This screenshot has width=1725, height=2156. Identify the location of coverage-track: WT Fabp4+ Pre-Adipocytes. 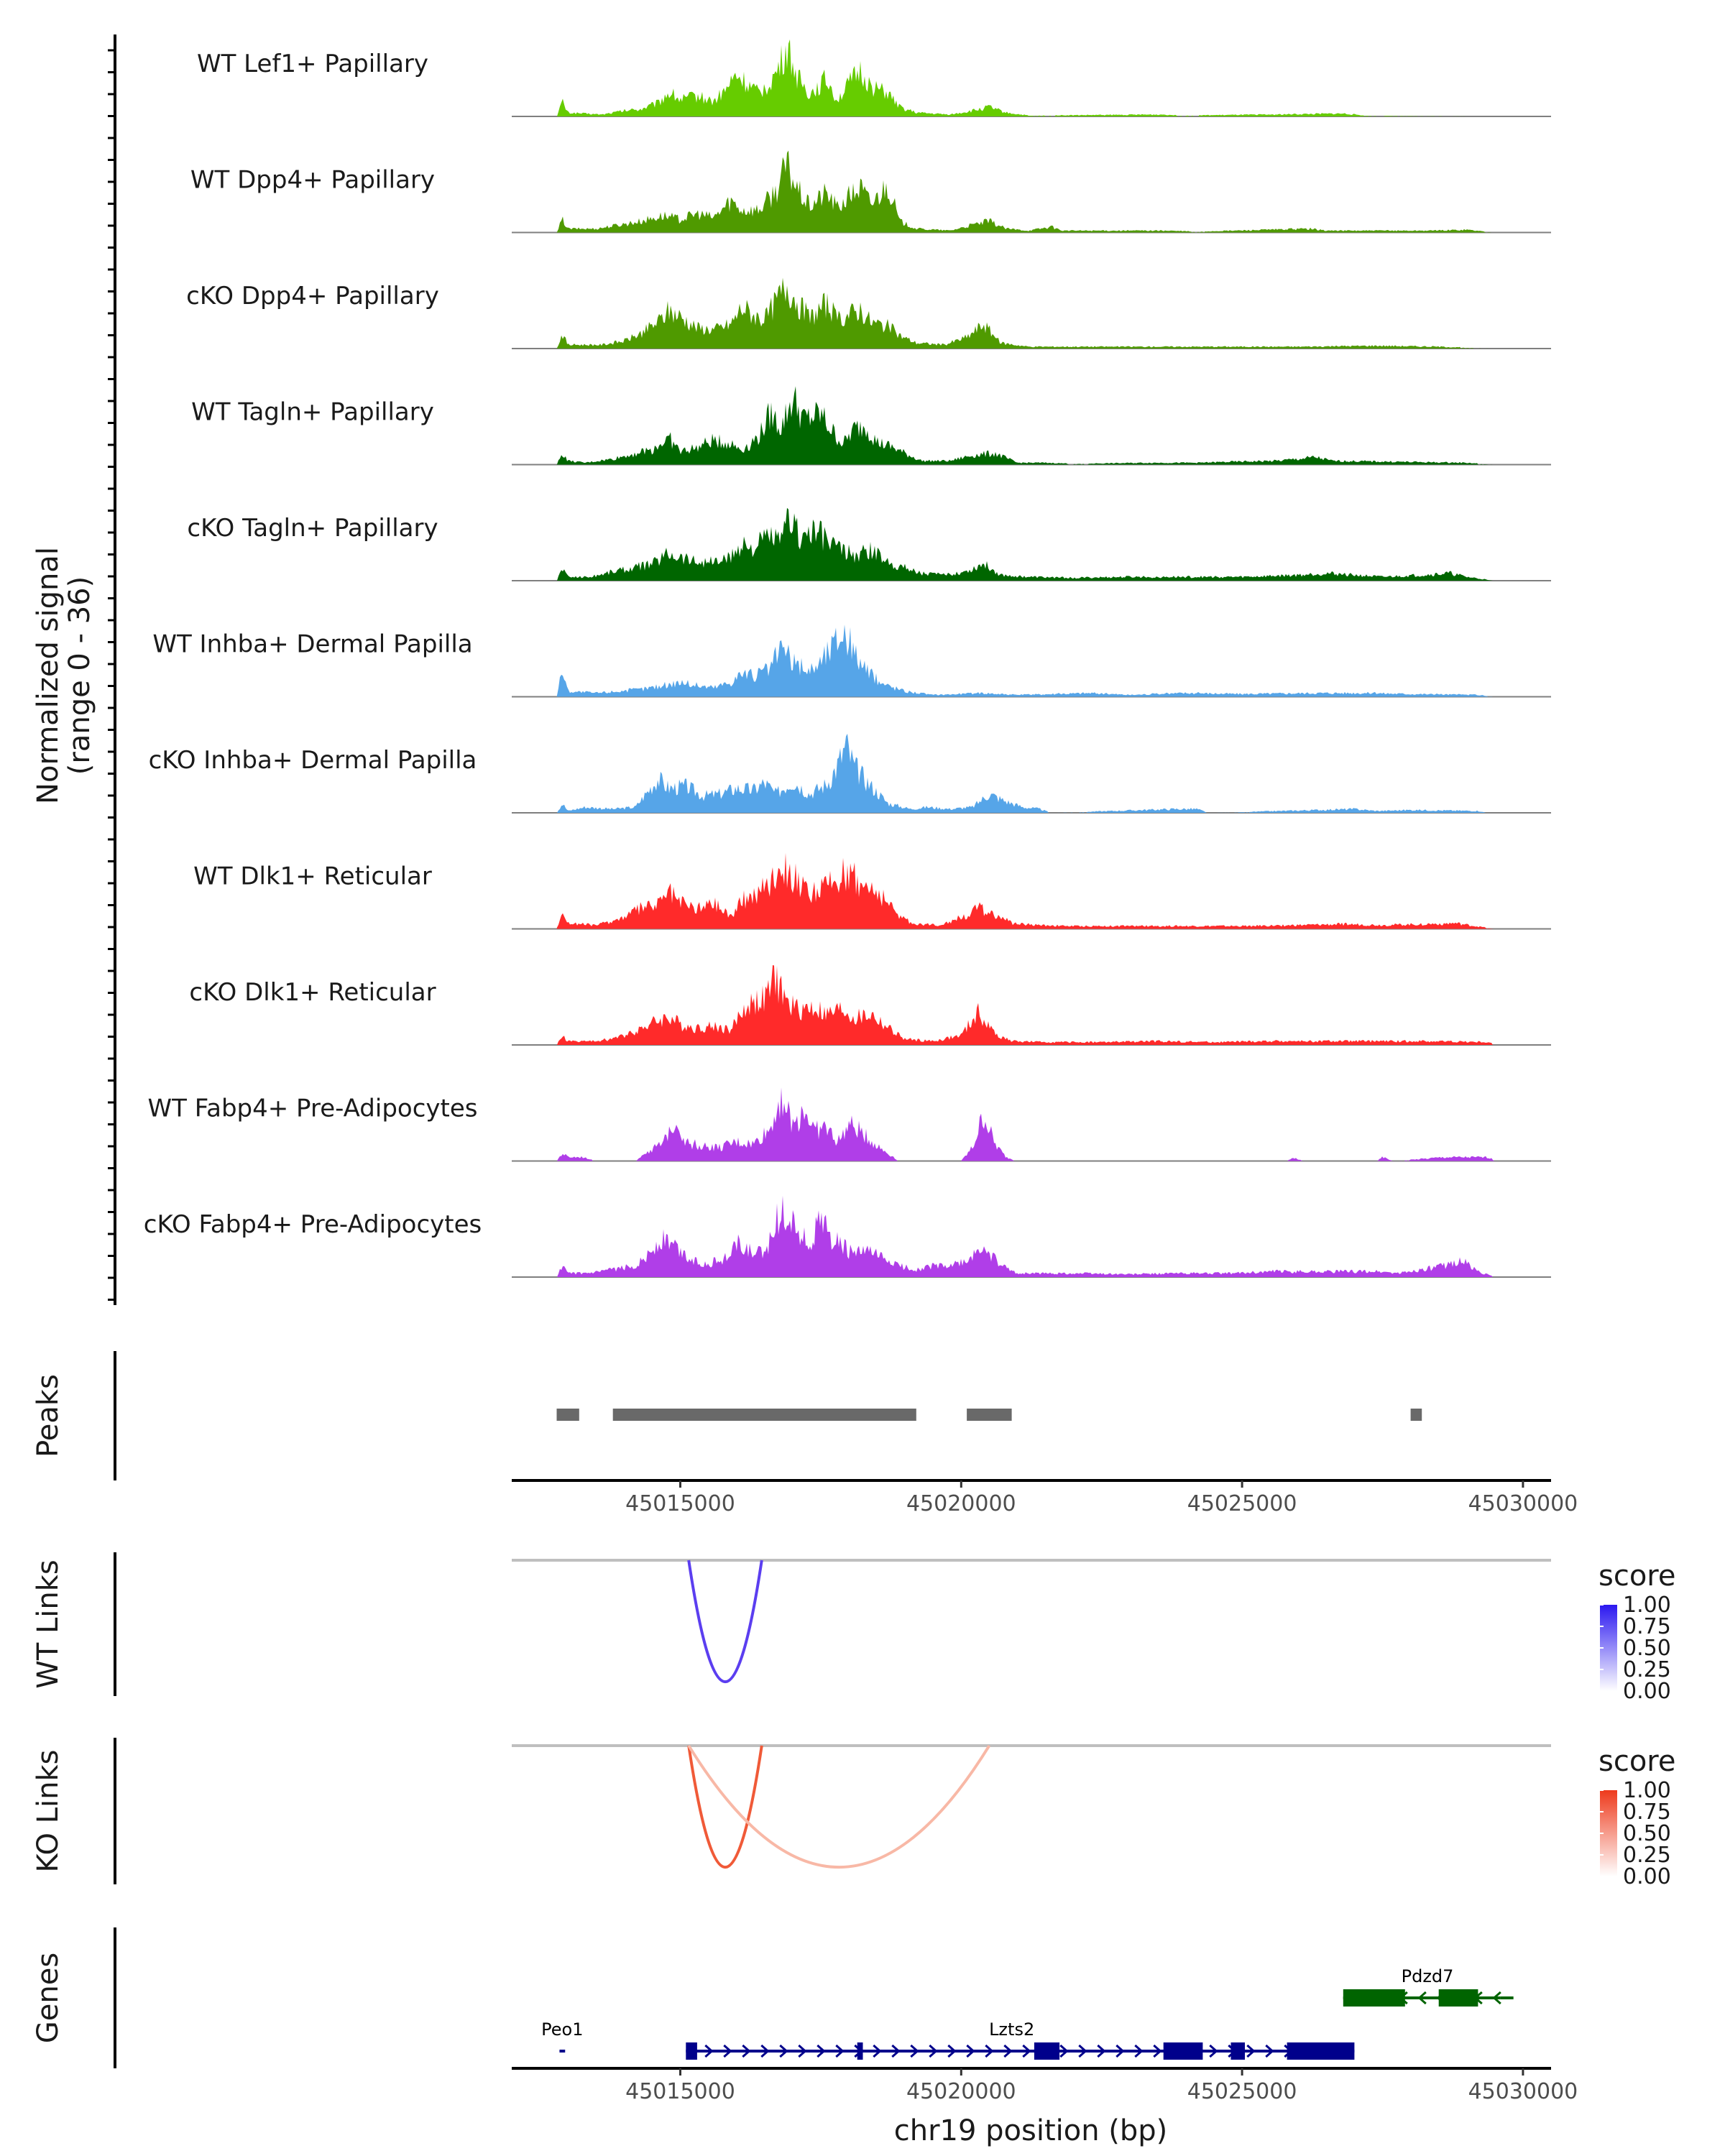
(849, 1124).